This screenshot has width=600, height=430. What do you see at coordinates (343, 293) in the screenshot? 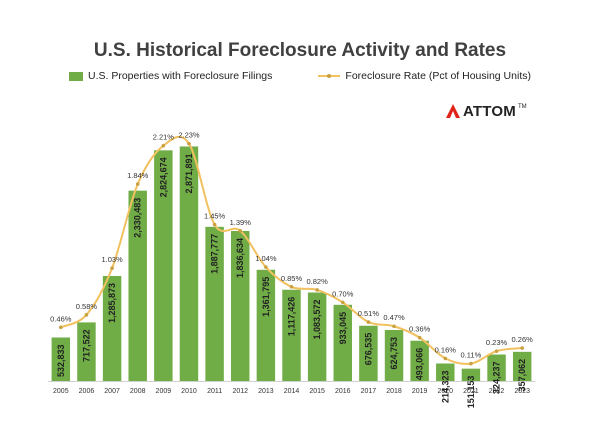
I see `rate-label: 0.70%` at bounding box center [343, 293].